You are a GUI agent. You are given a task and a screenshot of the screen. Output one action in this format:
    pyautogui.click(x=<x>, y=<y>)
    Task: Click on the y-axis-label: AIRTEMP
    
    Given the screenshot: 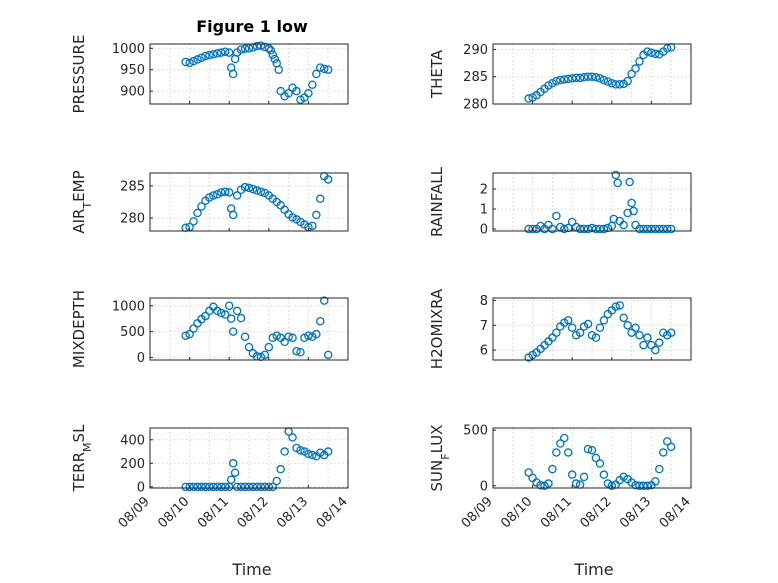 What is the action you would take?
    pyautogui.click(x=82, y=201)
    